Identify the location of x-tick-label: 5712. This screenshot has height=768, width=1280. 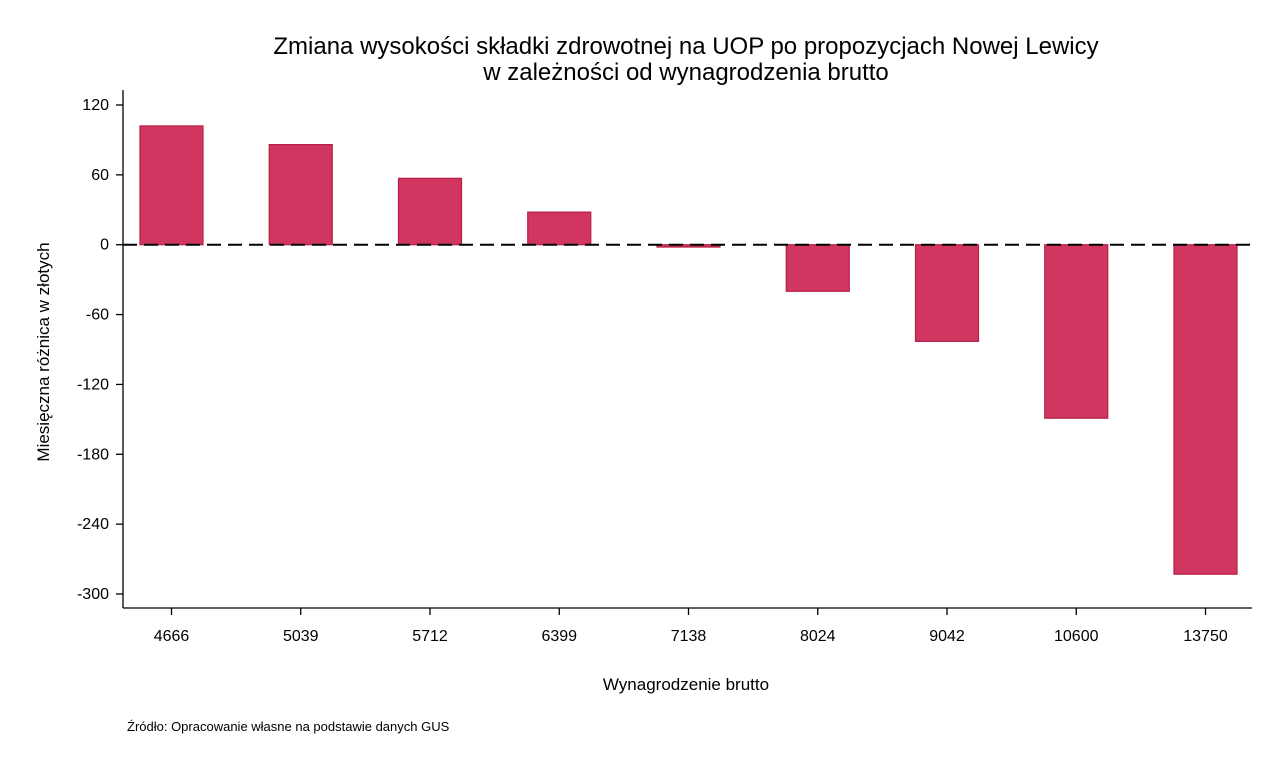
(430, 636).